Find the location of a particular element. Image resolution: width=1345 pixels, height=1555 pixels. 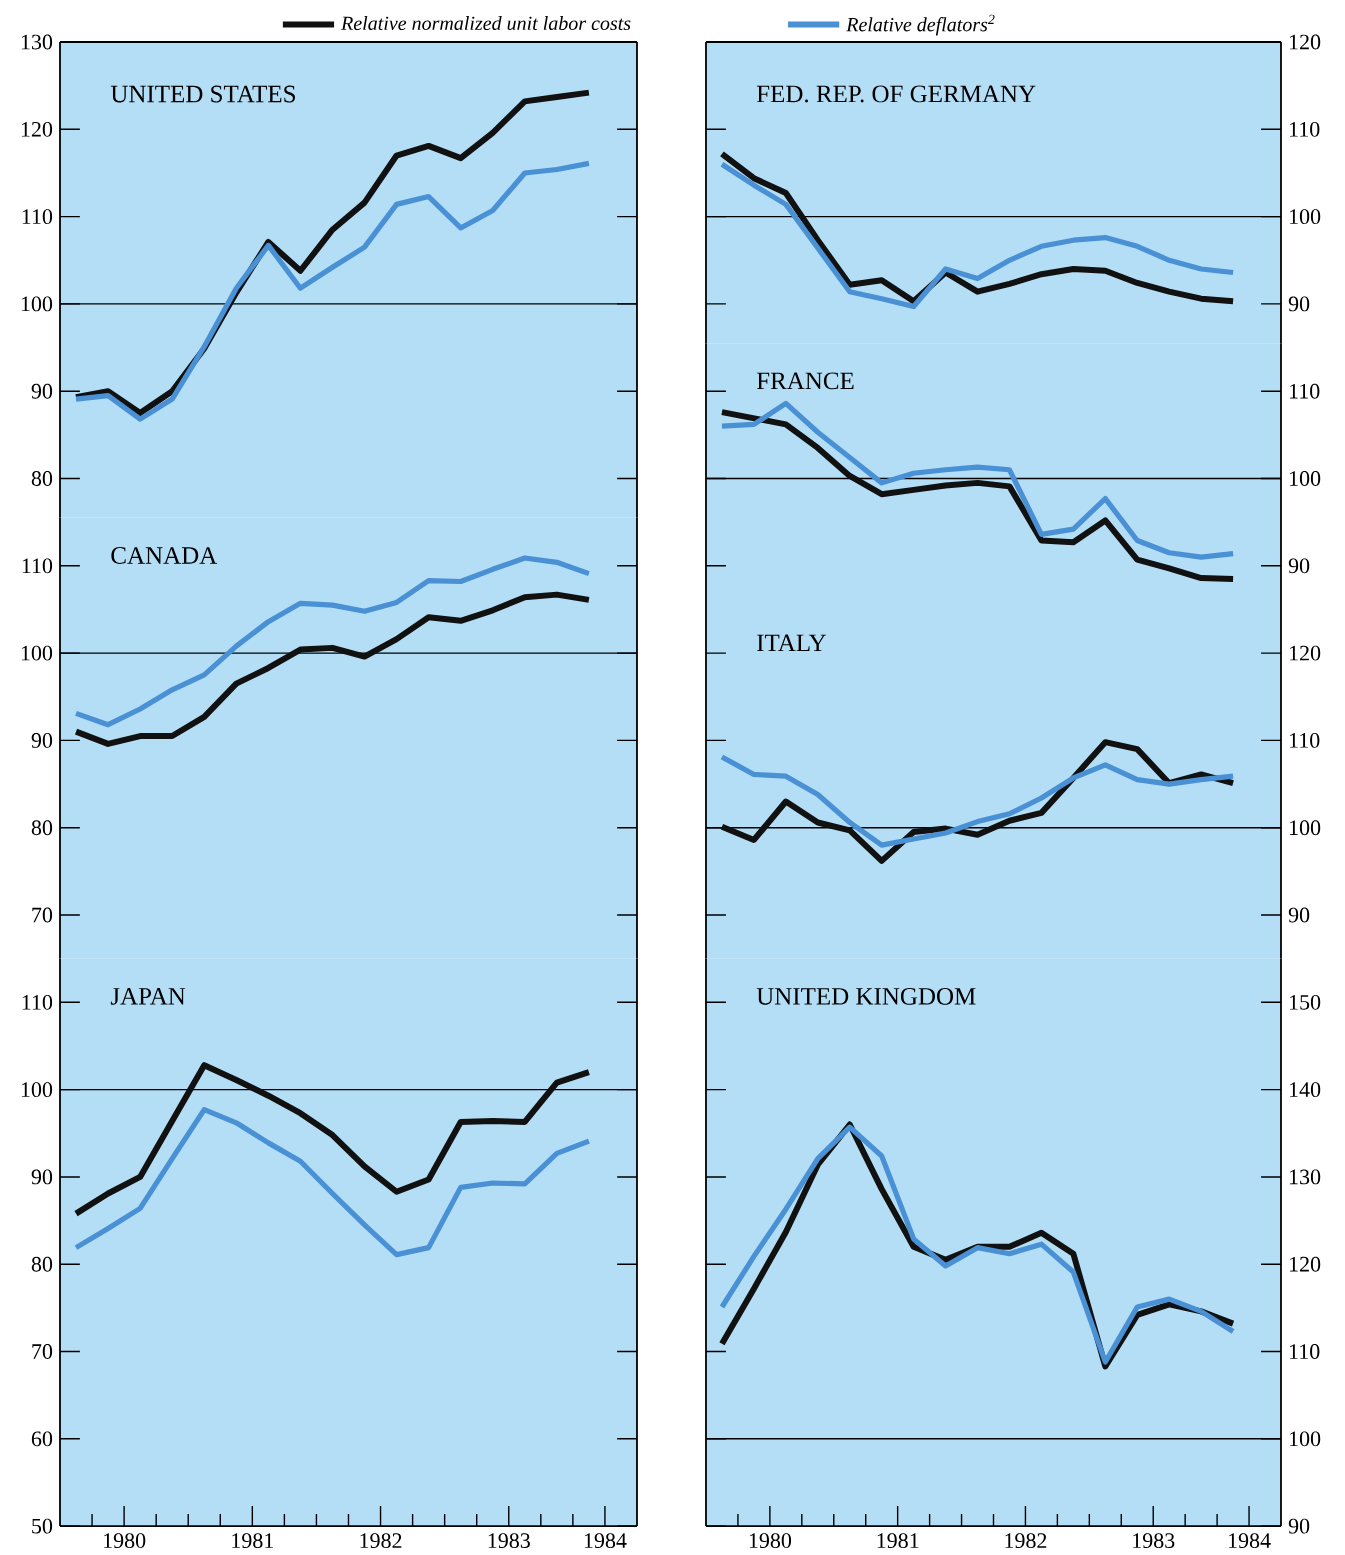

text: Relative deflators$^{2}$ is located at coordinates (920, 25).